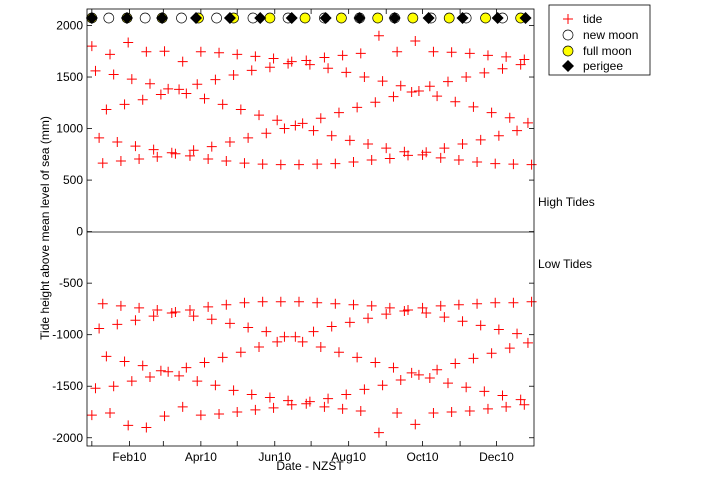  I want to click on perigee-marker, so click(394, 18).